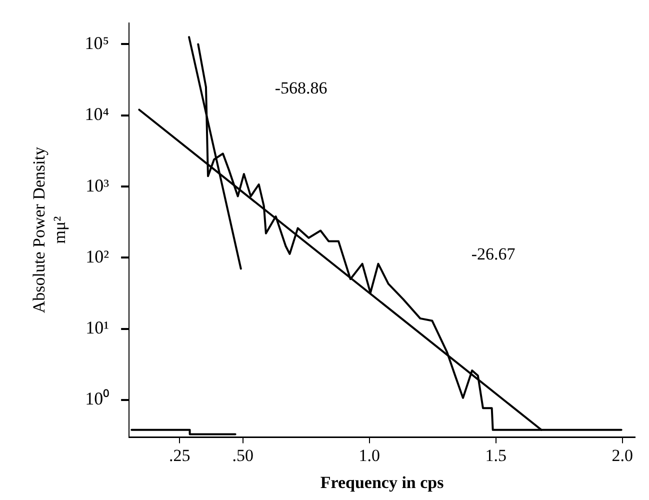 Image resolution: width=649 pixels, height=500 pixels. I want to click on y-tick-label: 10³, so click(98, 185).